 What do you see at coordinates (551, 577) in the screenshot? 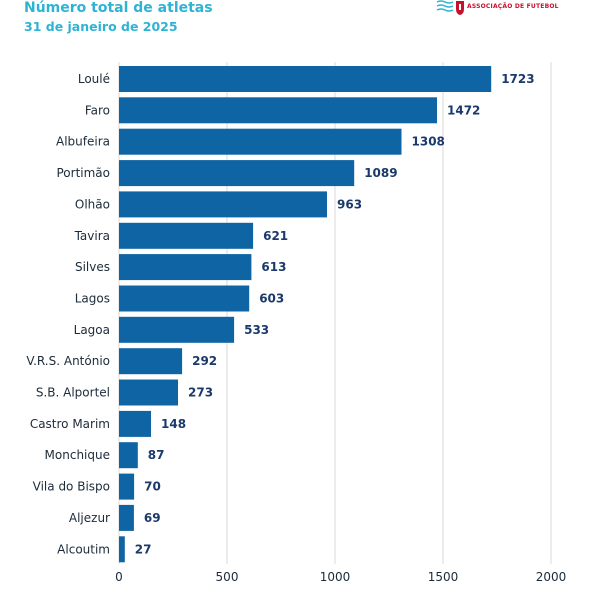
I see `x-tick-label: 2000` at bounding box center [551, 577].